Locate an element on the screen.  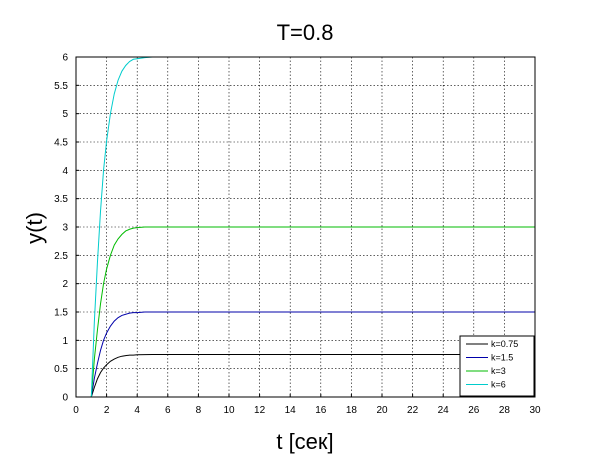
x-tick-label: 18 is located at coordinates (352, 410).